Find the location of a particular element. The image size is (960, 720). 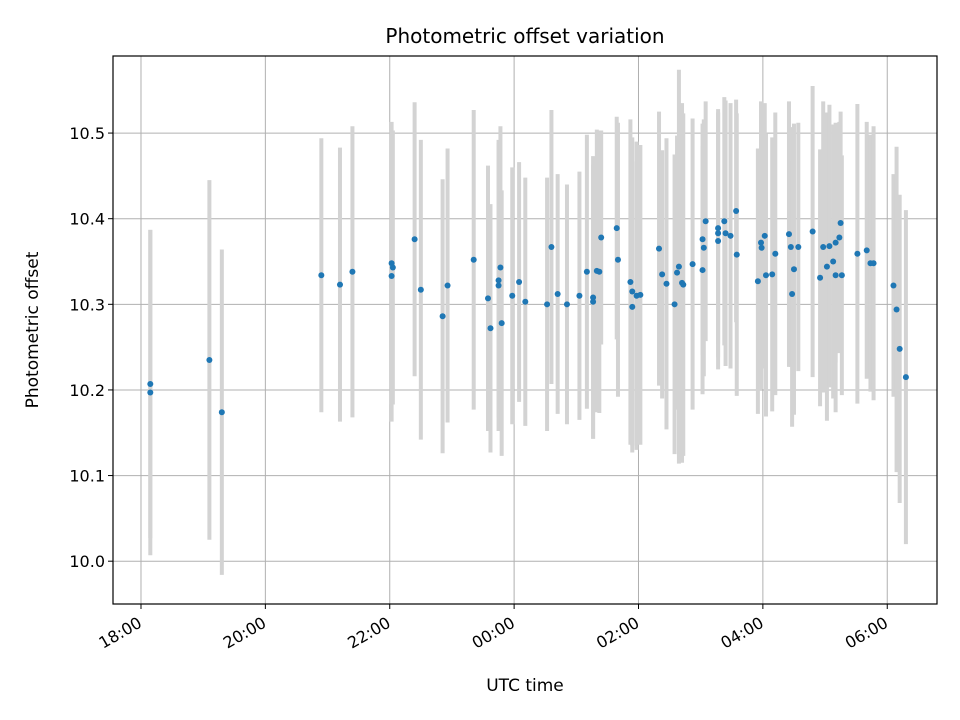

y-tick-label: 10.5 is located at coordinates (87, 133).